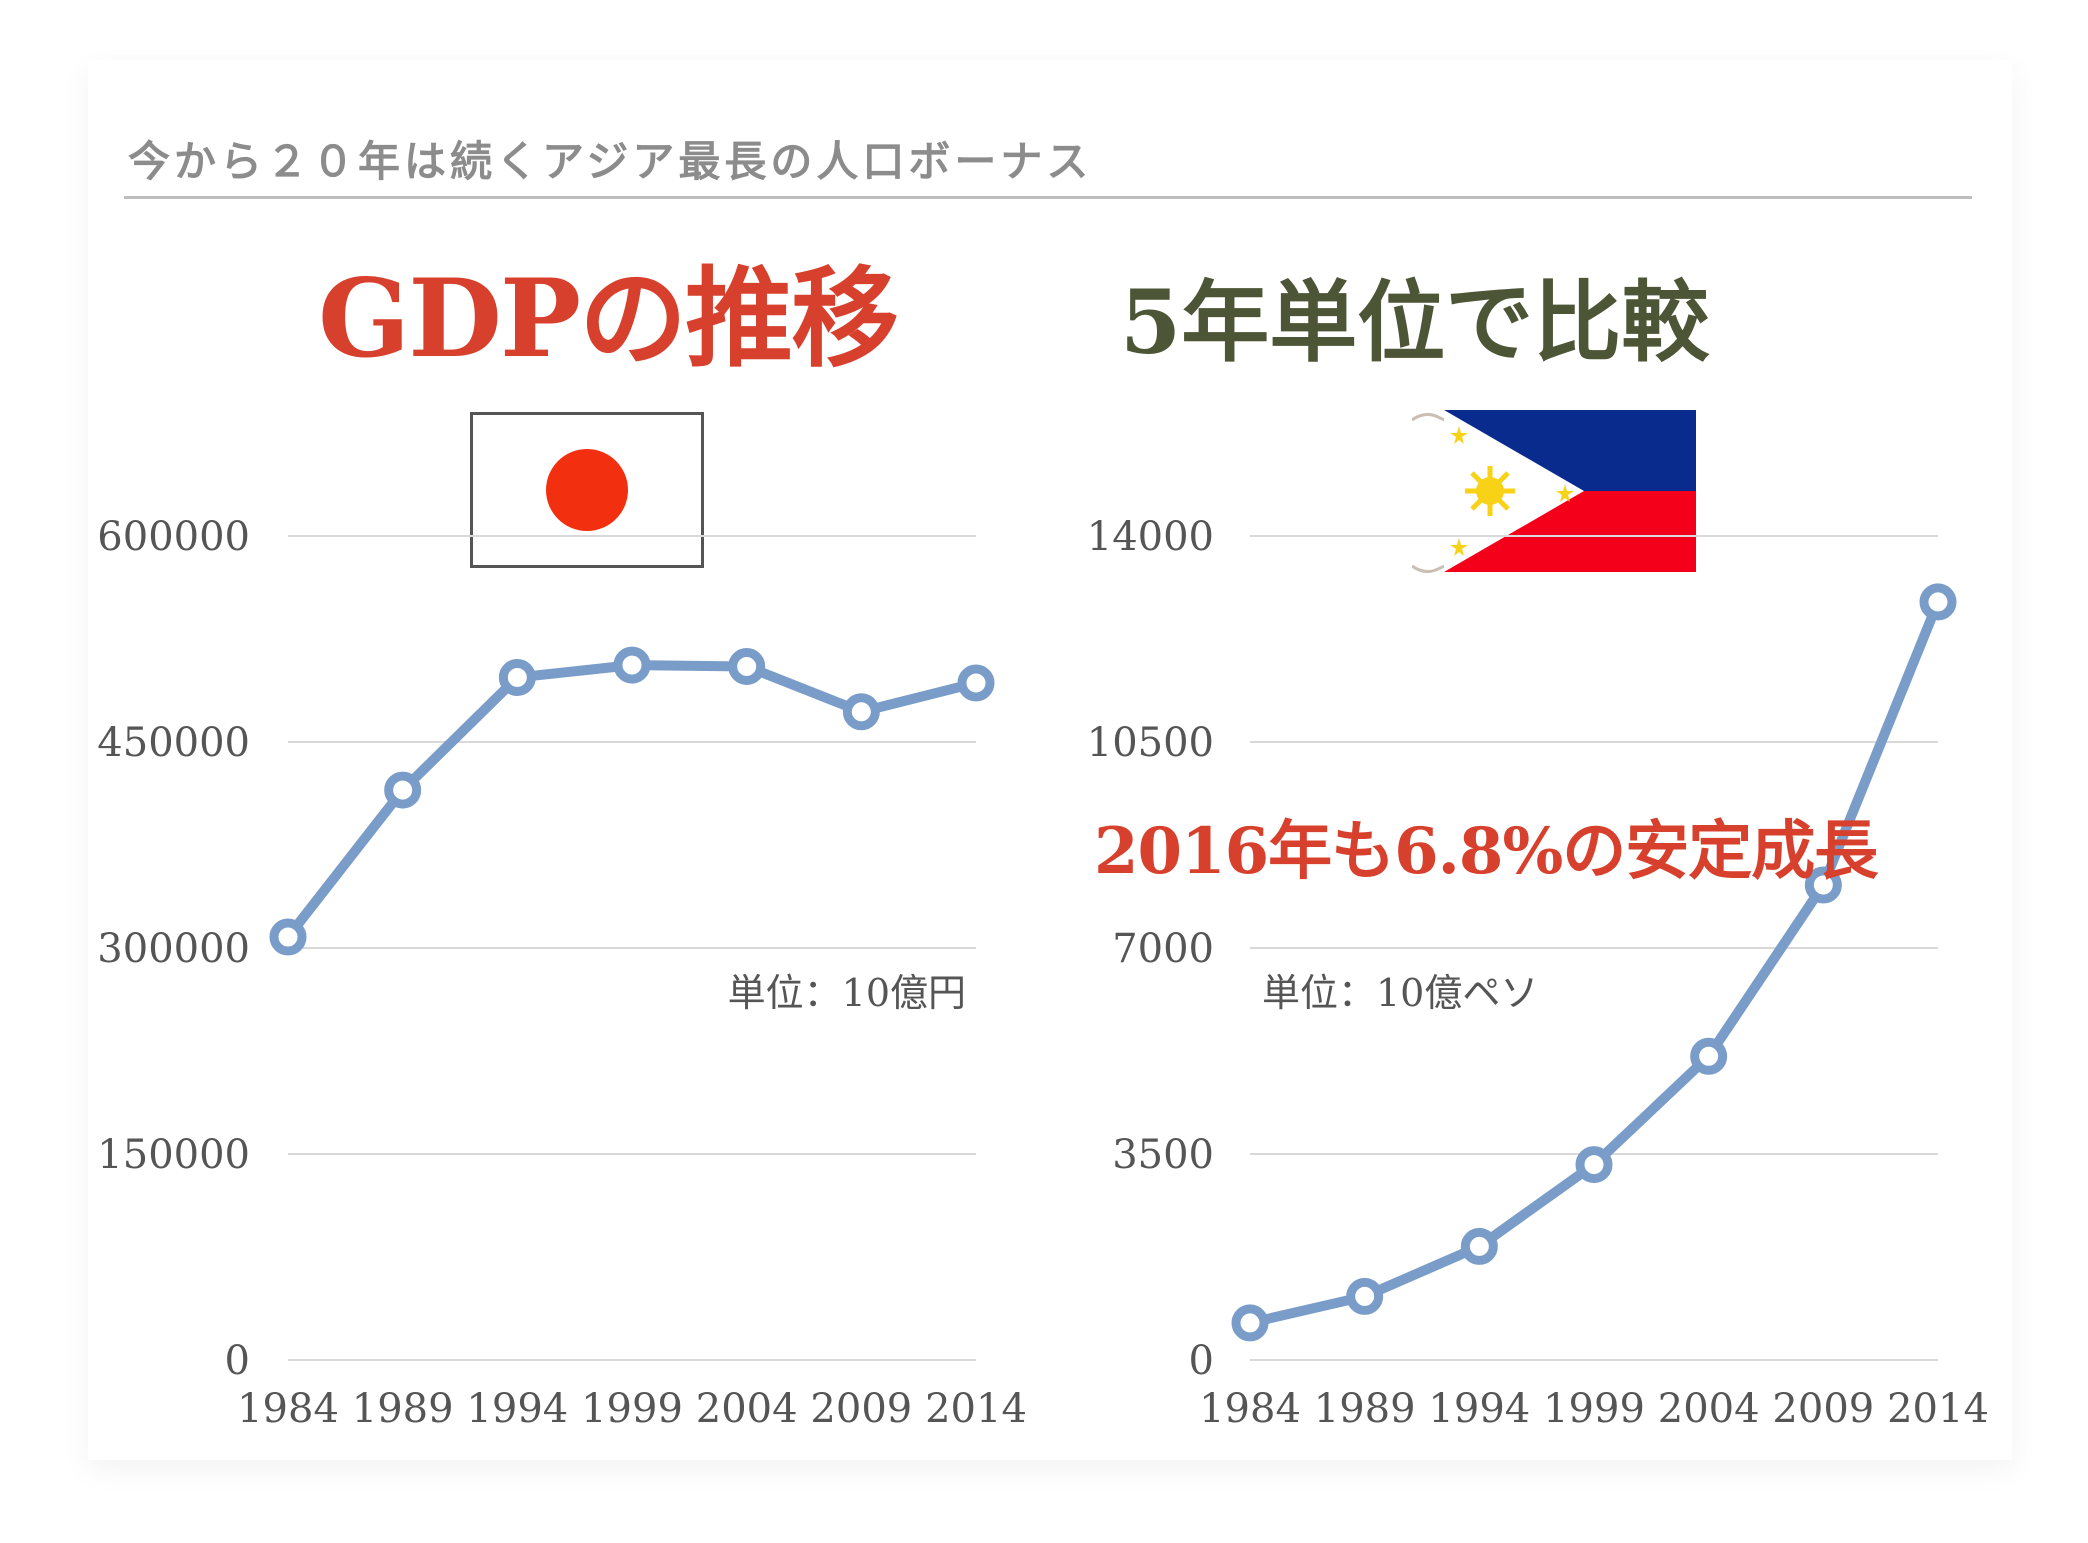 The width and height of the screenshot is (2088, 1543). Describe the element at coordinates (1150, 743) in the screenshot. I see `y-tick-label: 10500` at that location.